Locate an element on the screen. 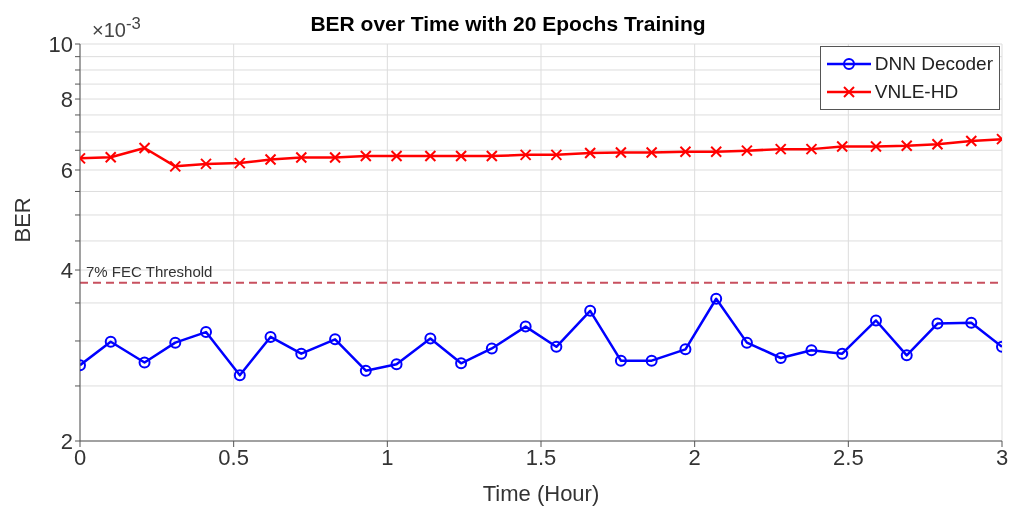 The width and height of the screenshot is (1014, 525). x-tick-label: 0.5 is located at coordinates (233, 457).